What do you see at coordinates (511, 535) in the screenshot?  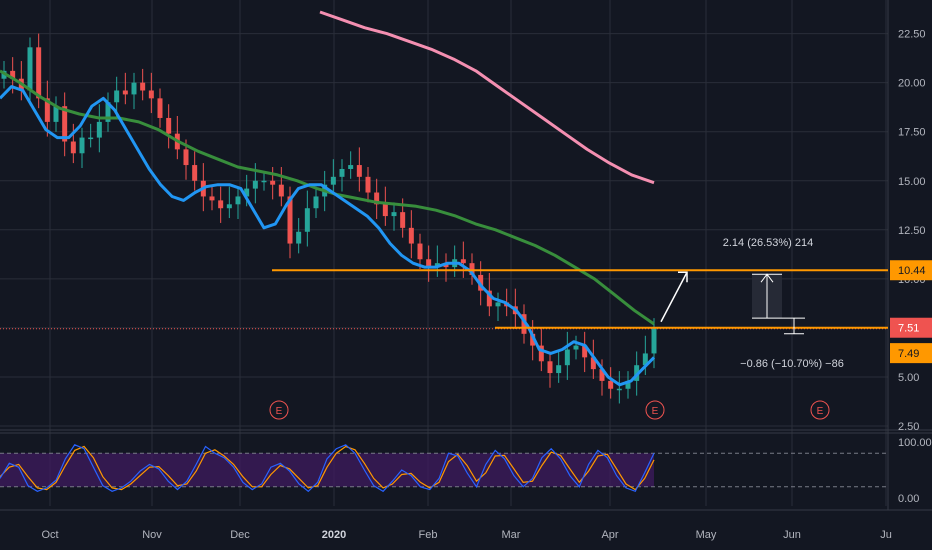 I see `time-tick-label: Mar` at bounding box center [511, 535].